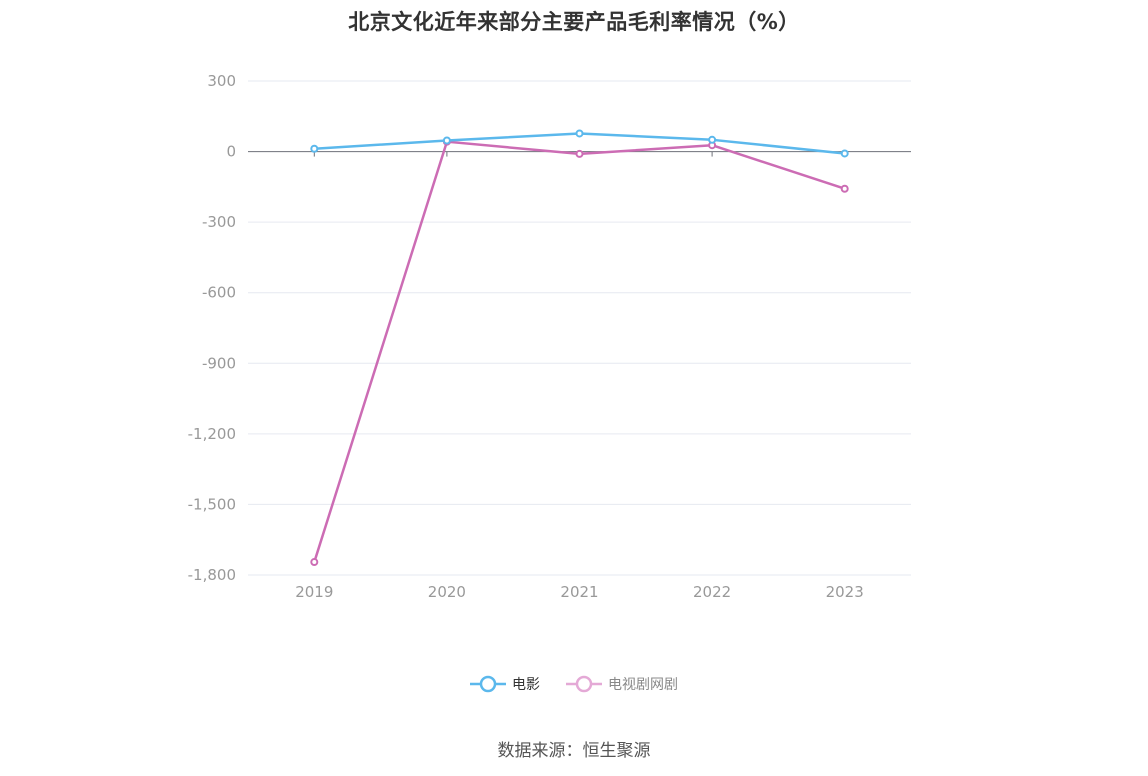  I want to click on x-tick-label: 2022, so click(712, 592).